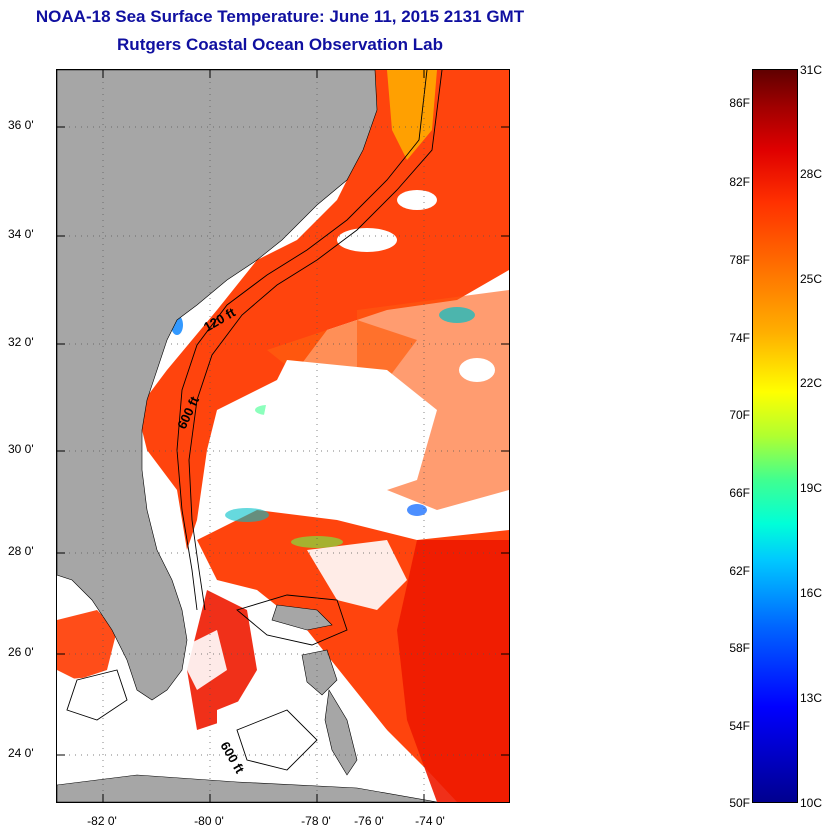  What do you see at coordinates (316, 821) in the screenshot?
I see `lon-label-78: -78 0'` at bounding box center [316, 821].